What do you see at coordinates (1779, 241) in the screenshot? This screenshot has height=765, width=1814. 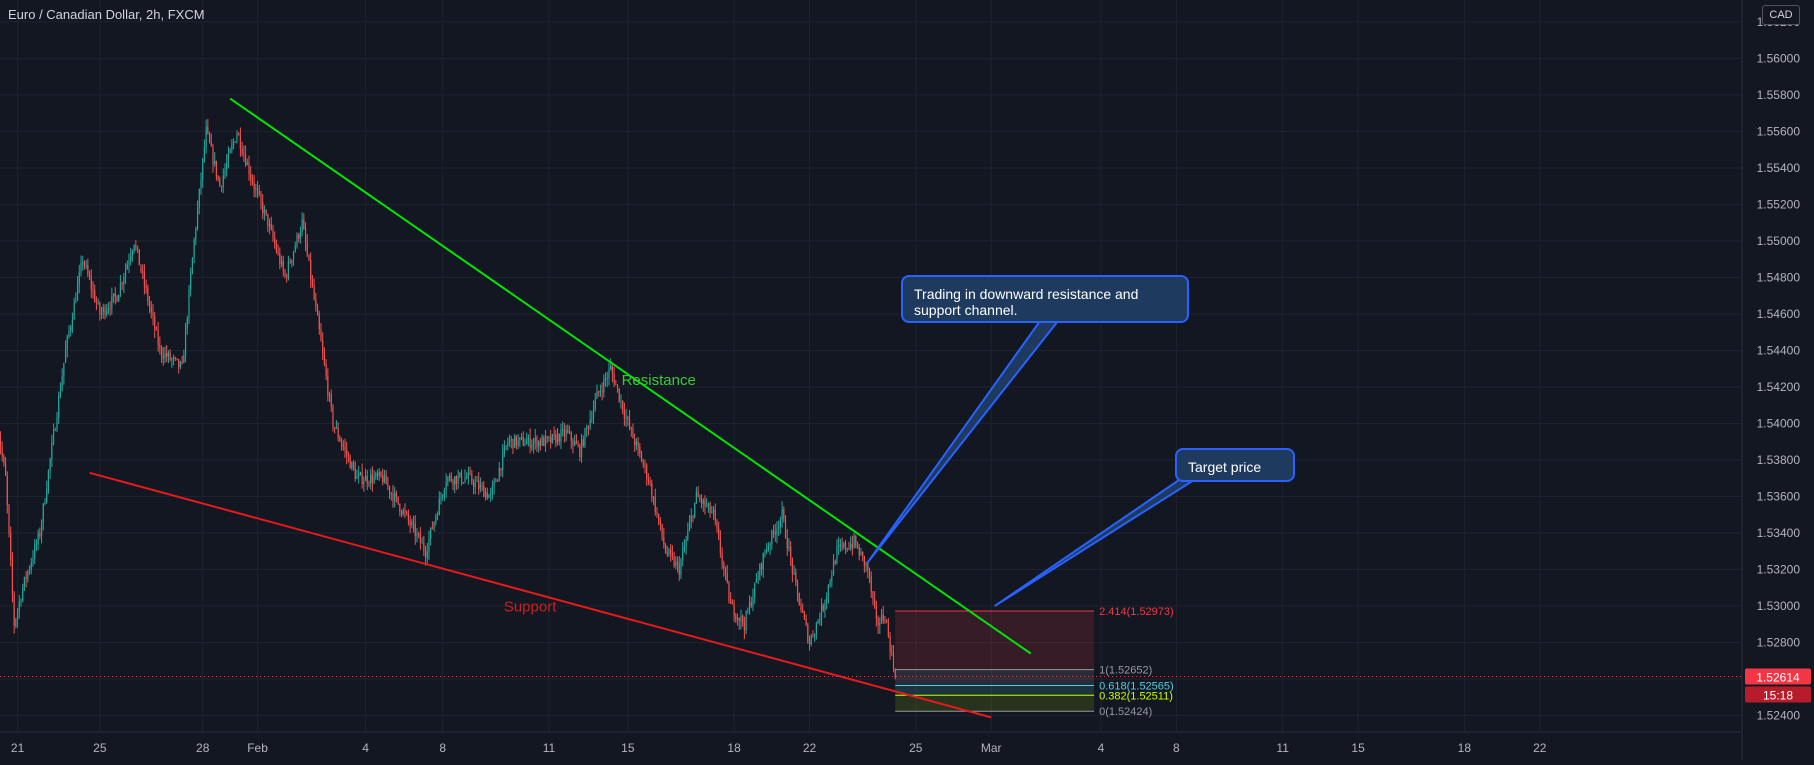 I see `price-tick-label: 1.55000` at bounding box center [1779, 241].